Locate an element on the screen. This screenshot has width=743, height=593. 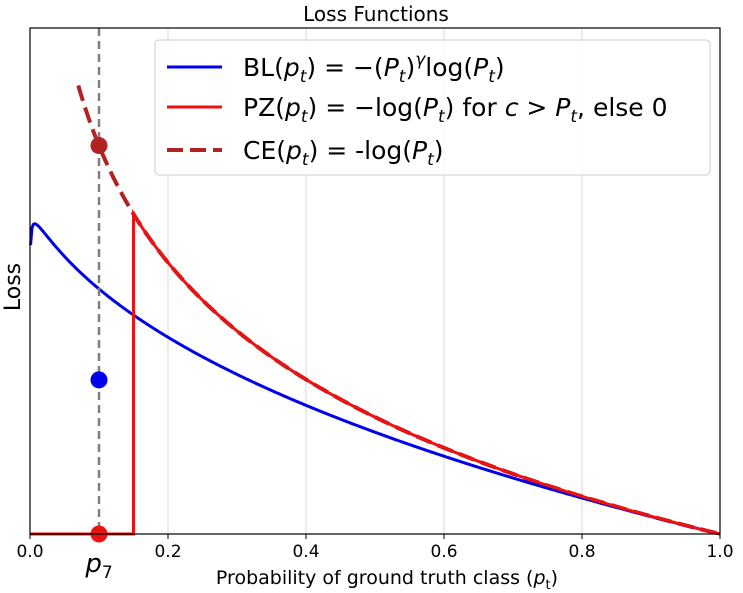
x-axis-ticks: 0.0 0.2 0.4 0.6 0.8 1.0 is located at coordinates (375, 548).